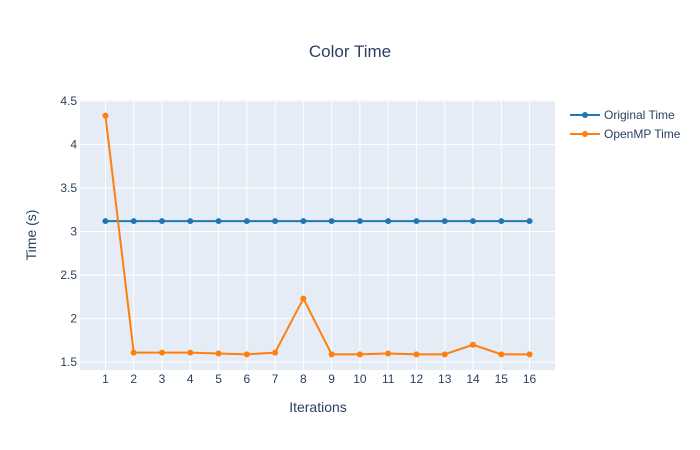 The image size is (700, 450). Describe the element at coordinates (350, 51) in the screenshot. I see `chart-title: Color Time` at that location.